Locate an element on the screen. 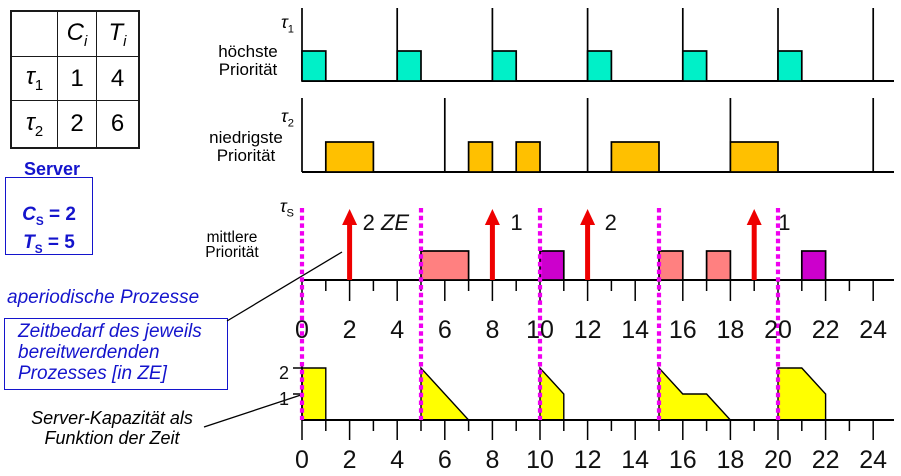 This screenshot has height=476, width=901. capacity-axis-number: 6 is located at coordinates (445, 460).